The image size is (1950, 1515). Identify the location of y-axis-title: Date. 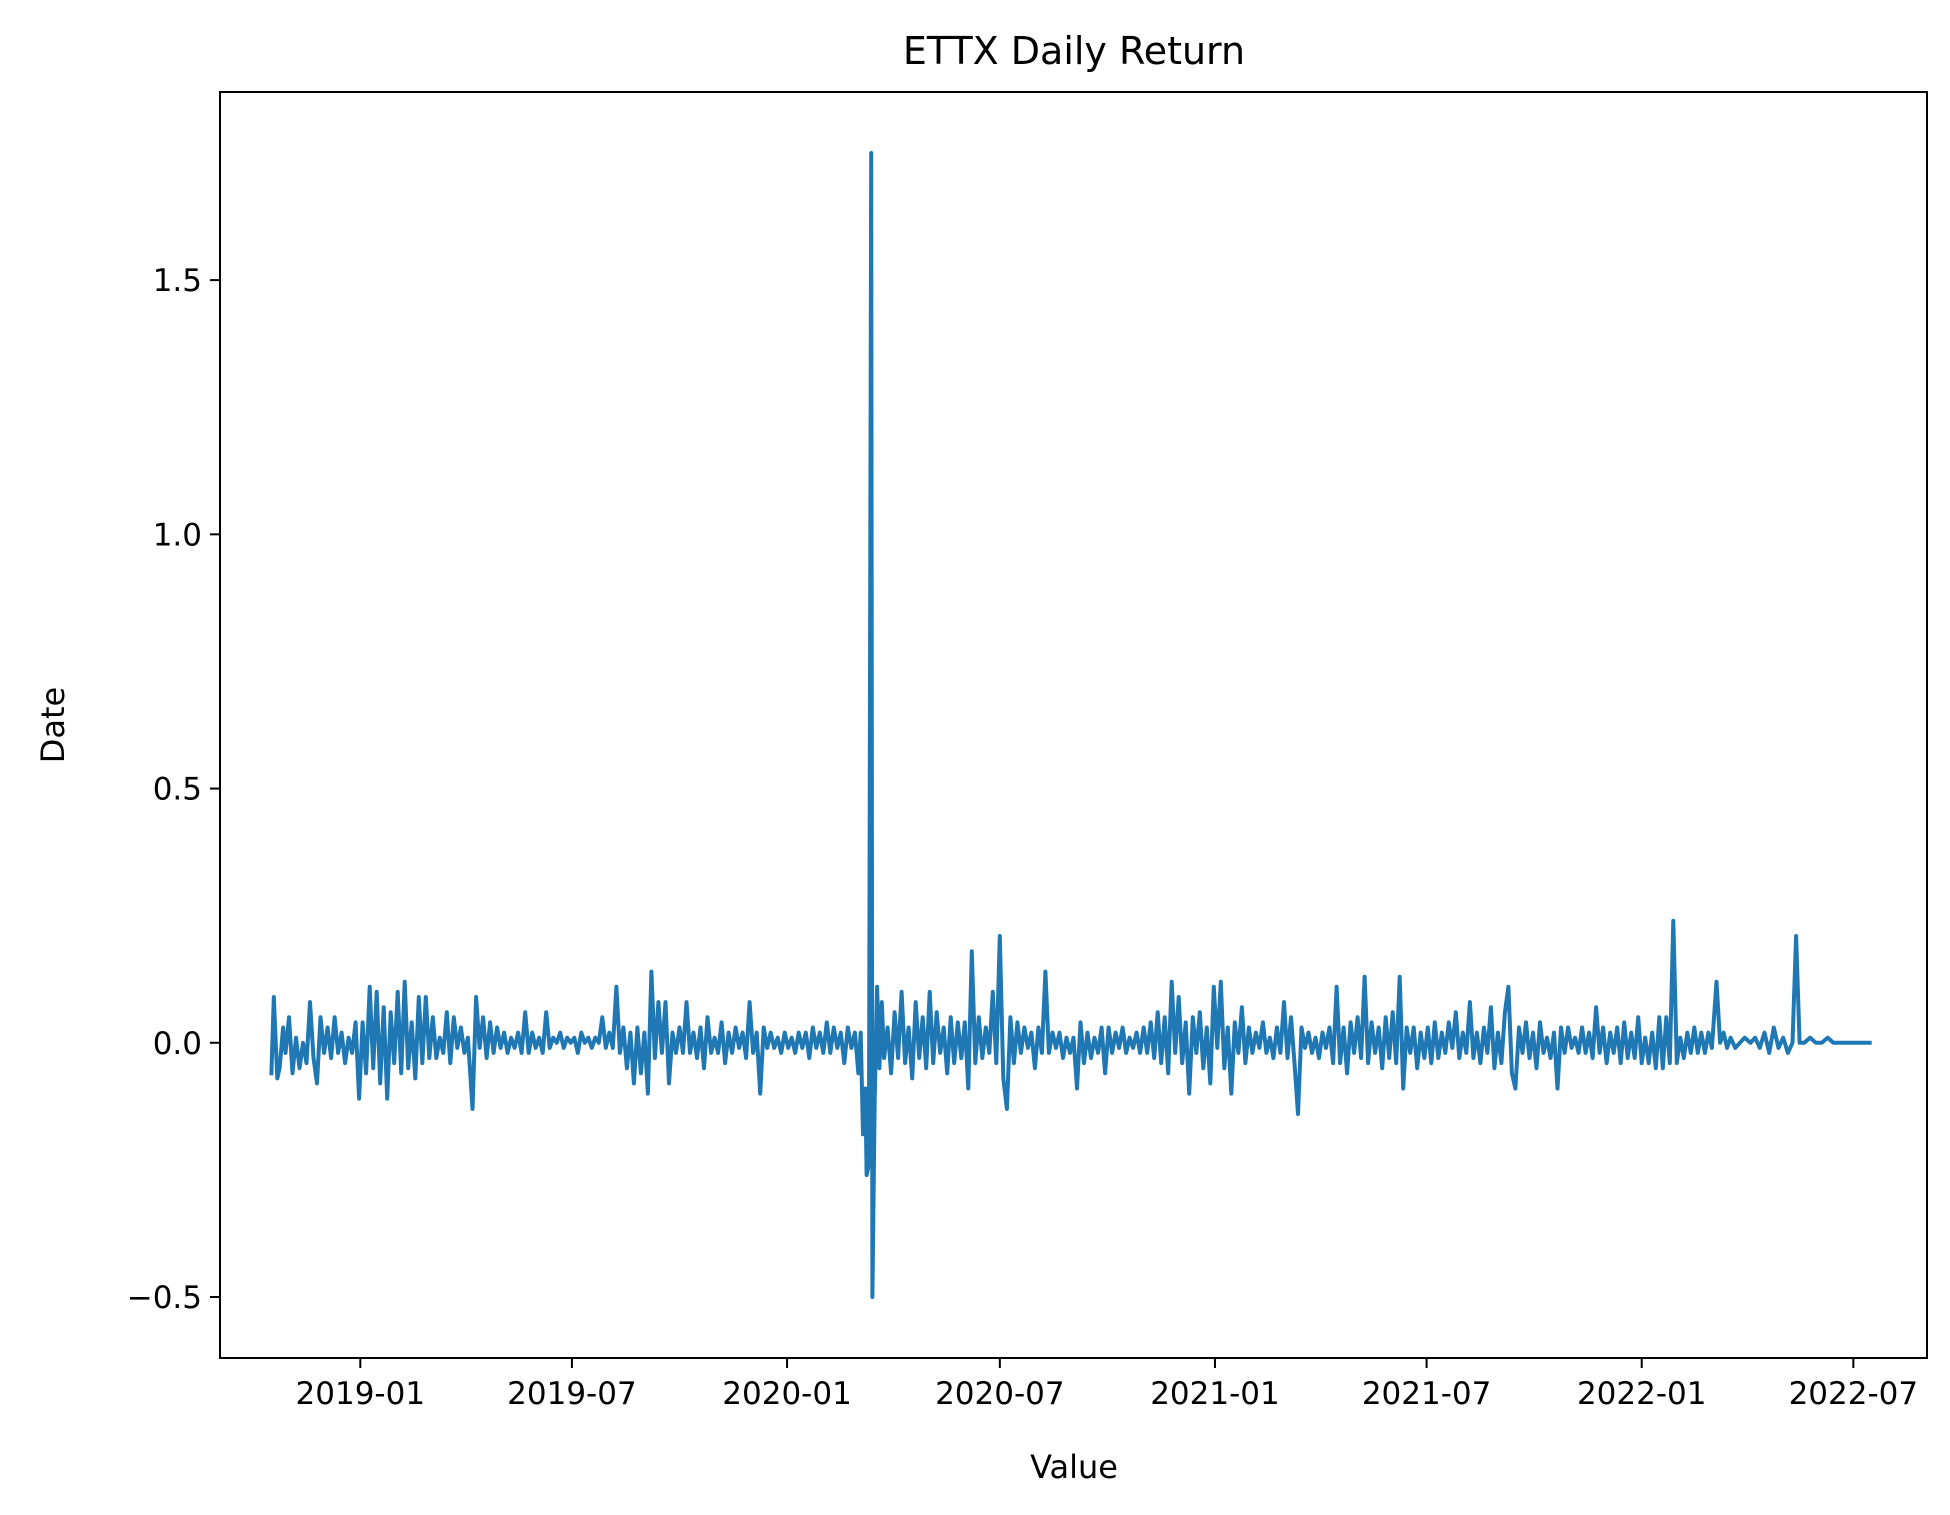
(53, 725).